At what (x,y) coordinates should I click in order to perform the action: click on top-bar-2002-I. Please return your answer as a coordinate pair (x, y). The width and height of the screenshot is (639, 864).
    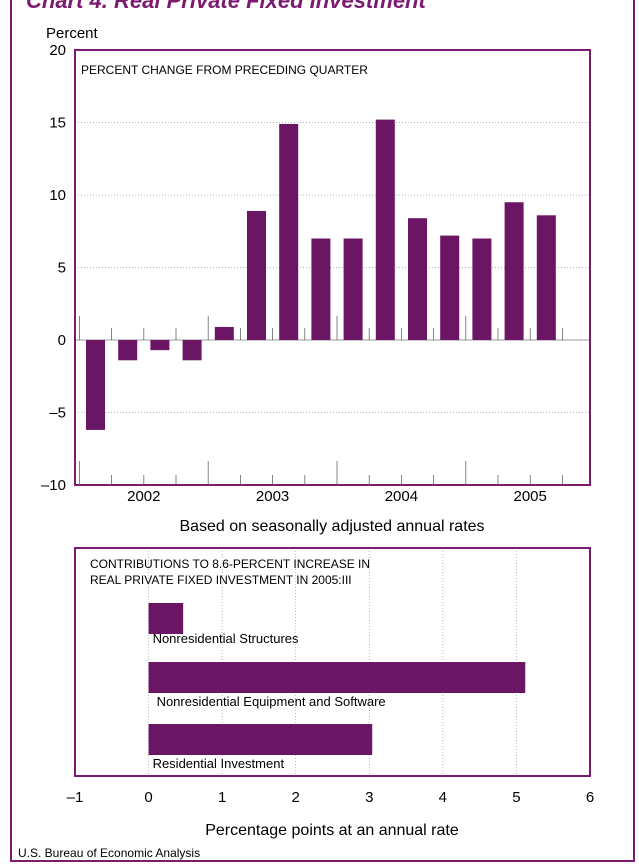
    Looking at the image, I should click on (95, 385).